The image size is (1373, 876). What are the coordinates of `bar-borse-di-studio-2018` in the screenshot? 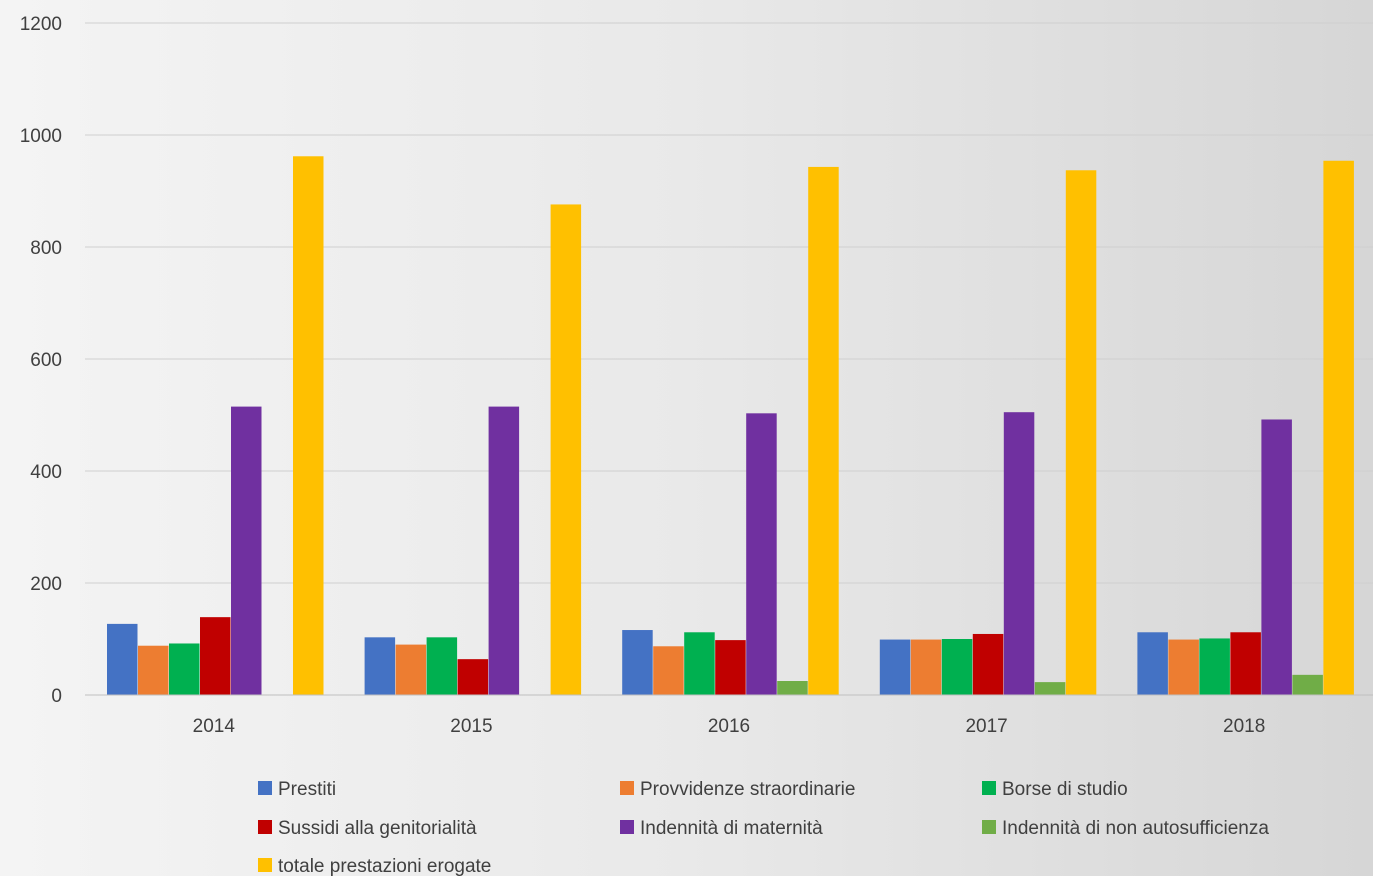 It's located at (1214, 666).